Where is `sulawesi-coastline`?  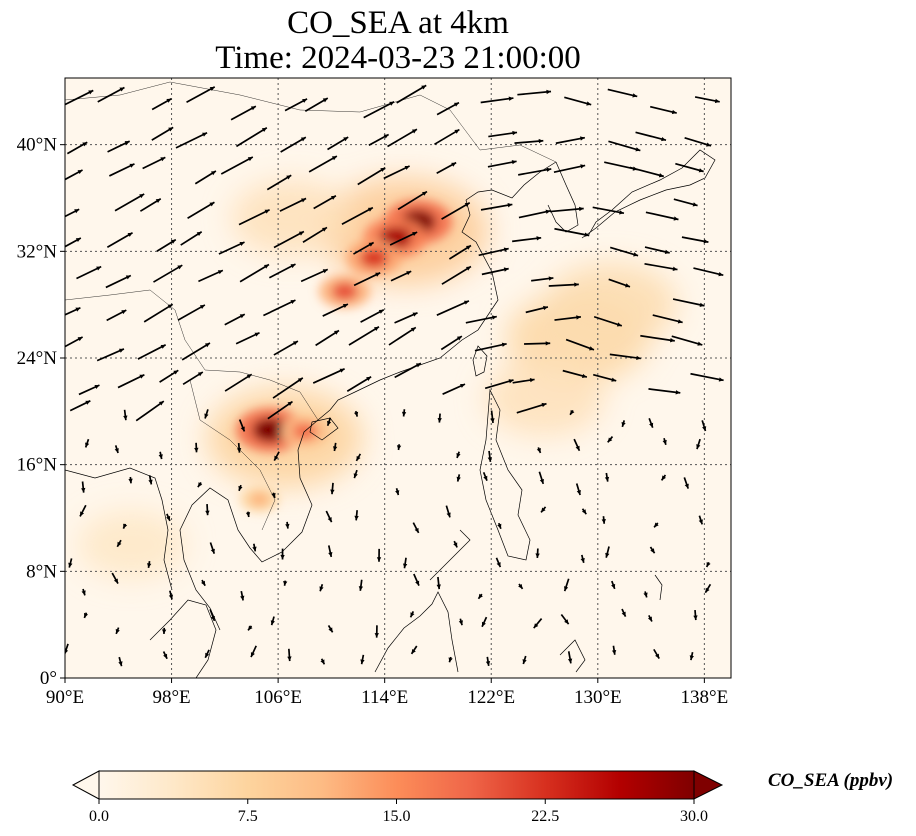 sulawesi-coastline is located at coordinates (572, 656).